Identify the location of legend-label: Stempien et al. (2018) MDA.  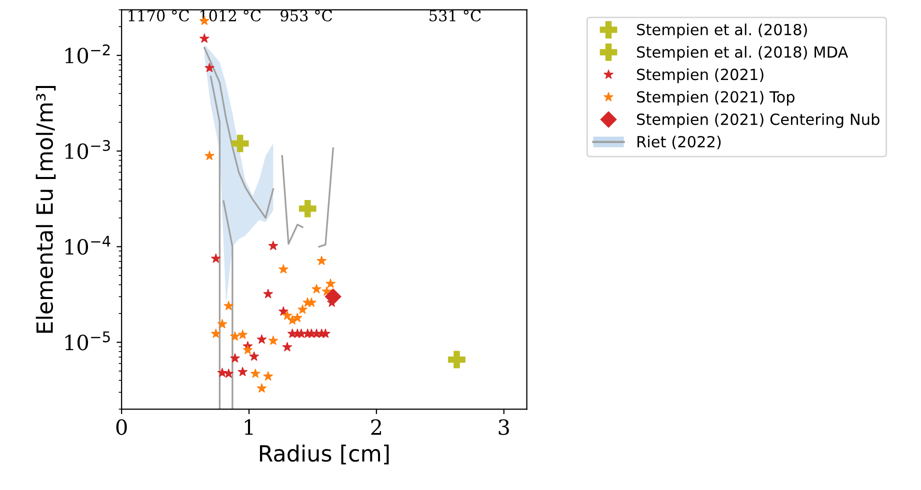
(742, 53).